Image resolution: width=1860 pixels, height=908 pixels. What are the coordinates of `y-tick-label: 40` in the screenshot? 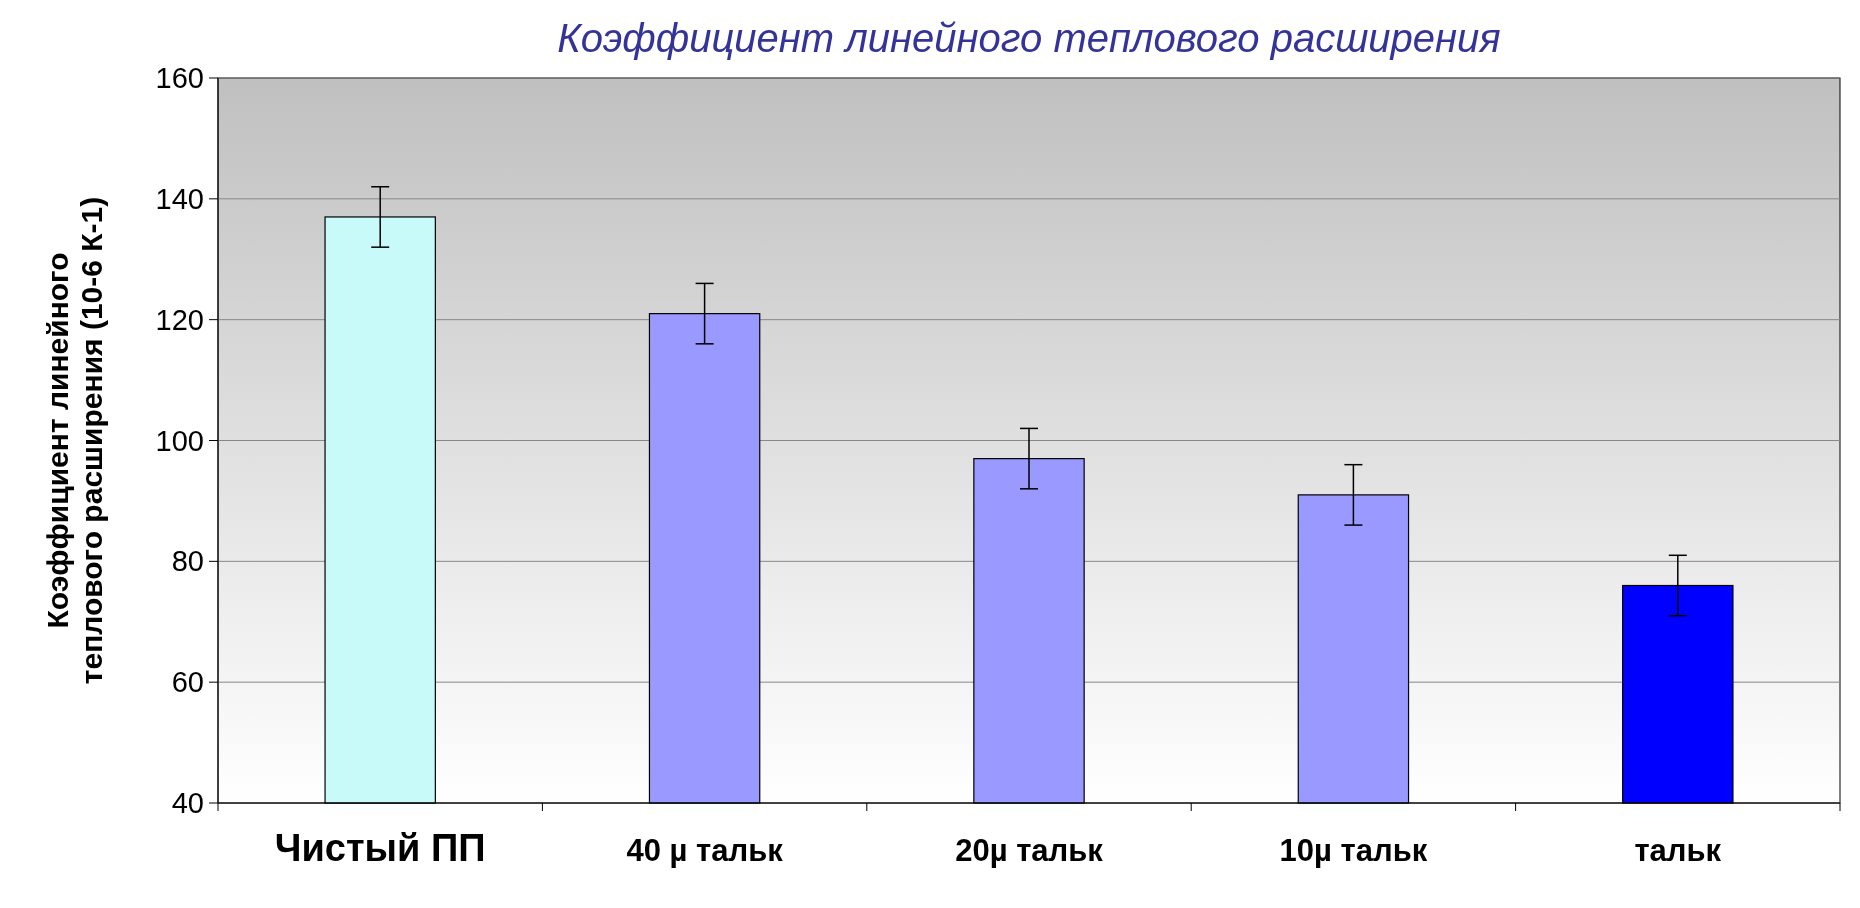 It's located at (187, 803).